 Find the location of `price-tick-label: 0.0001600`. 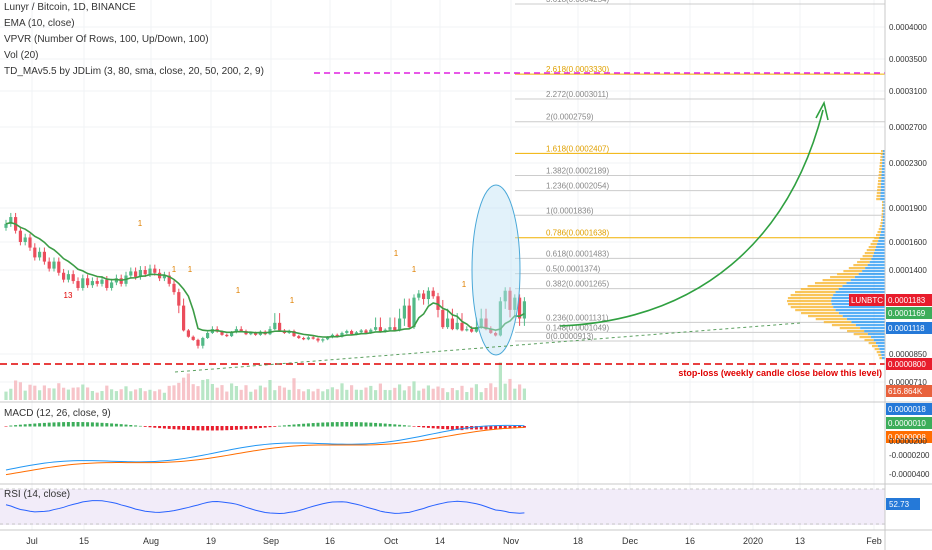

price-tick-label: 0.0001600 is located at coordinates (908, 242).